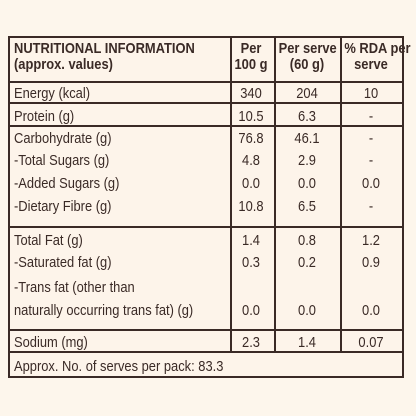 The height and width of the screenshot is (416, 416). What do you see at coordinates (206, 330) in the screenshot?
I see `rule-fat` at bounding box center [206, 330].